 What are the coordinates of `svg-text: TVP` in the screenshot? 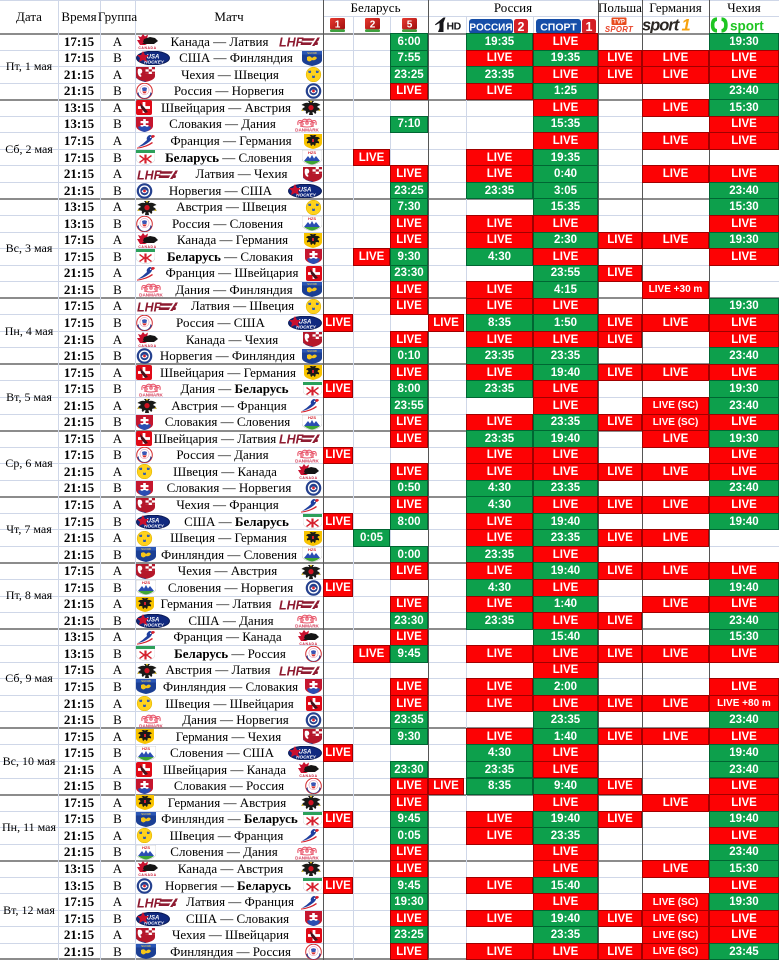 It's located at (619, 22).